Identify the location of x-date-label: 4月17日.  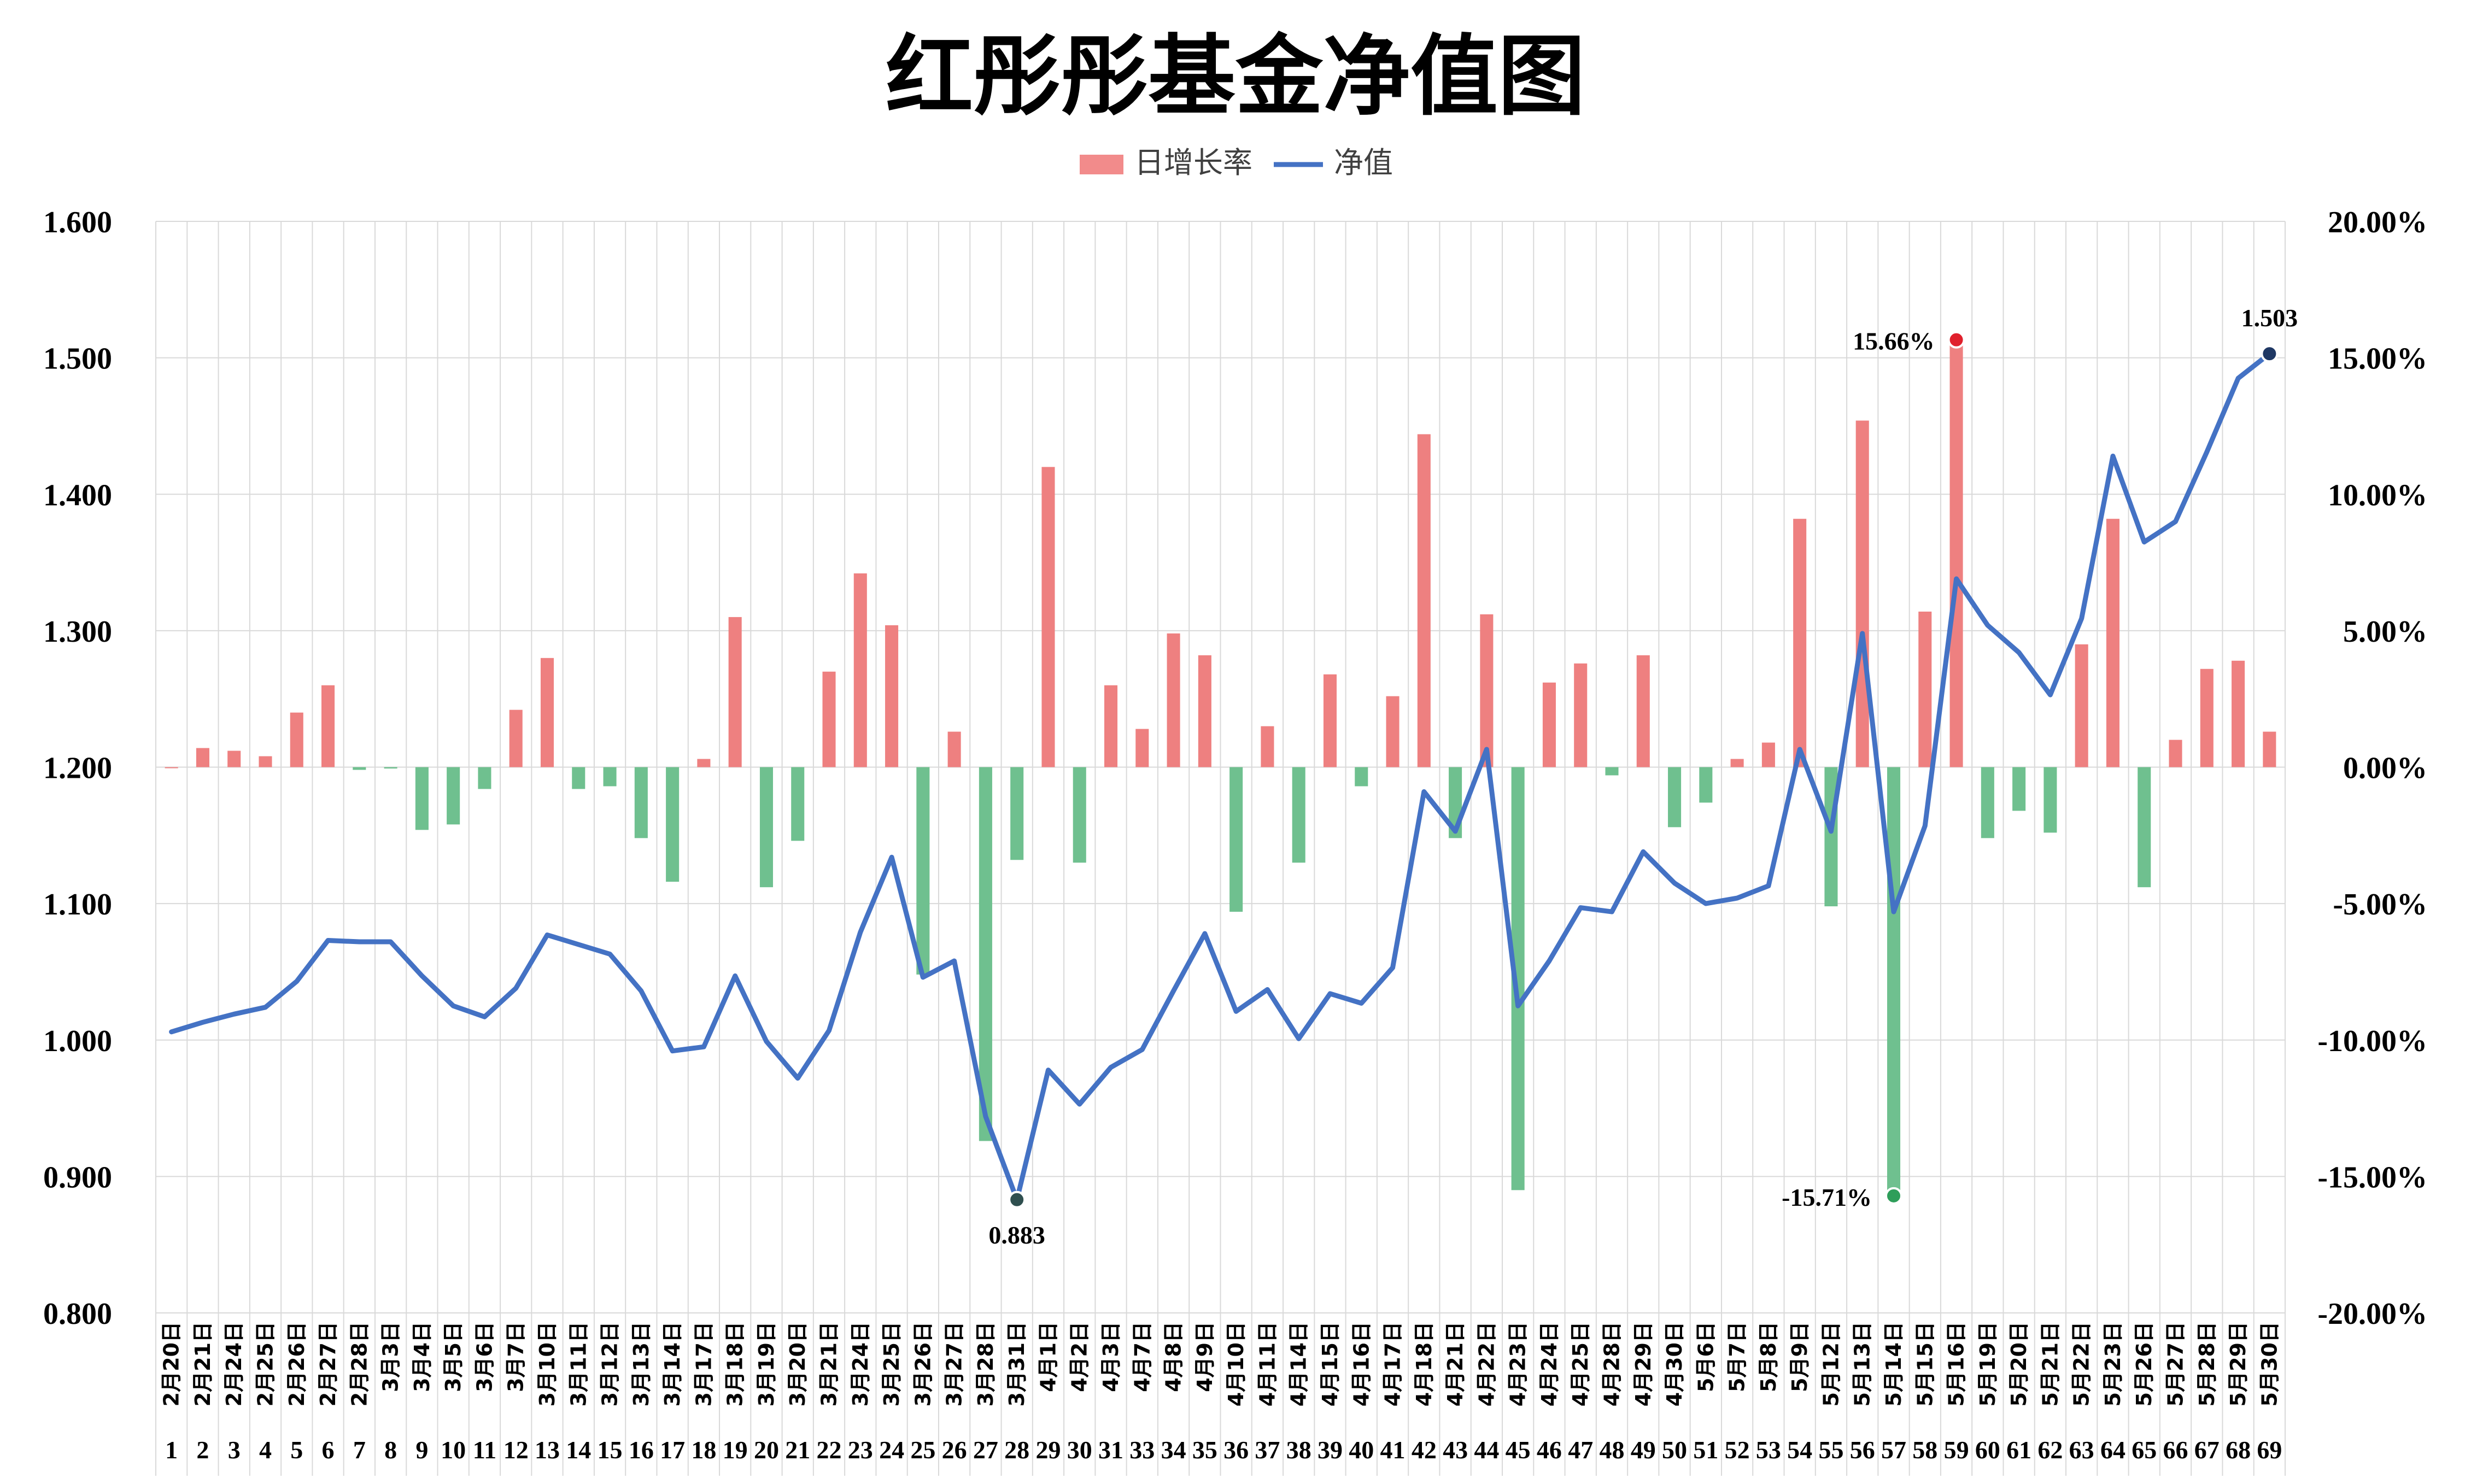
(1393, 1364).